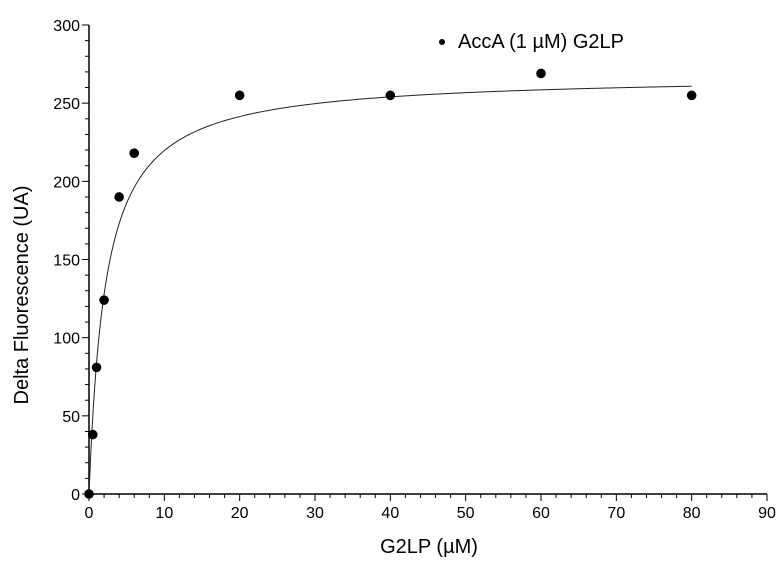 The width and height of the screenshot is (780, 561). I want to click on x-tick-label: 20, so click(240, 513).